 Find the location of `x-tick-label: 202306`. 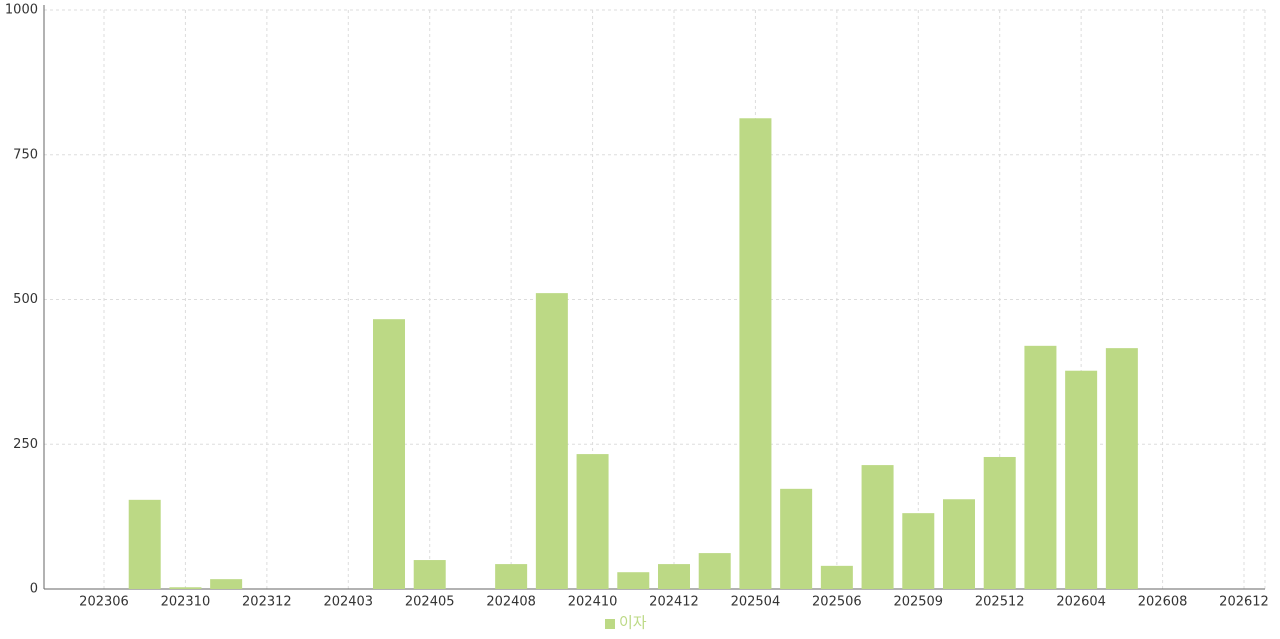

x-tick-label: 202306 is located at coordinates (104, 602).